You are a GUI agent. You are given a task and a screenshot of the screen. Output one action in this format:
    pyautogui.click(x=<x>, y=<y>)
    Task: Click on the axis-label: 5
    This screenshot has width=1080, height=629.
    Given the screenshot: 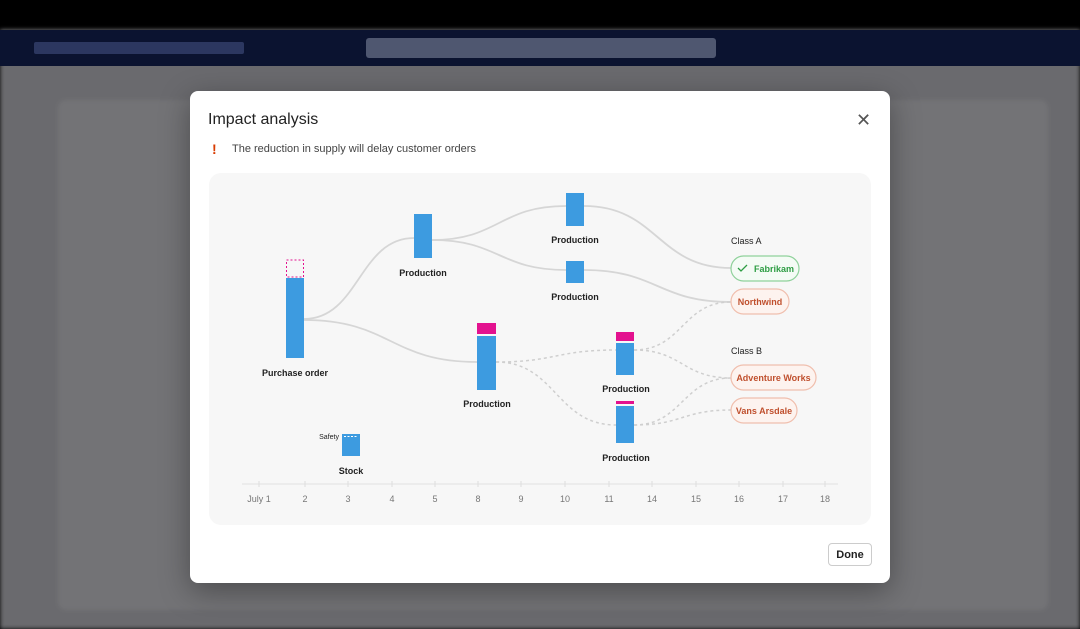 What is the action you would take?
    pyautogui.click(x=434, y=499)
    